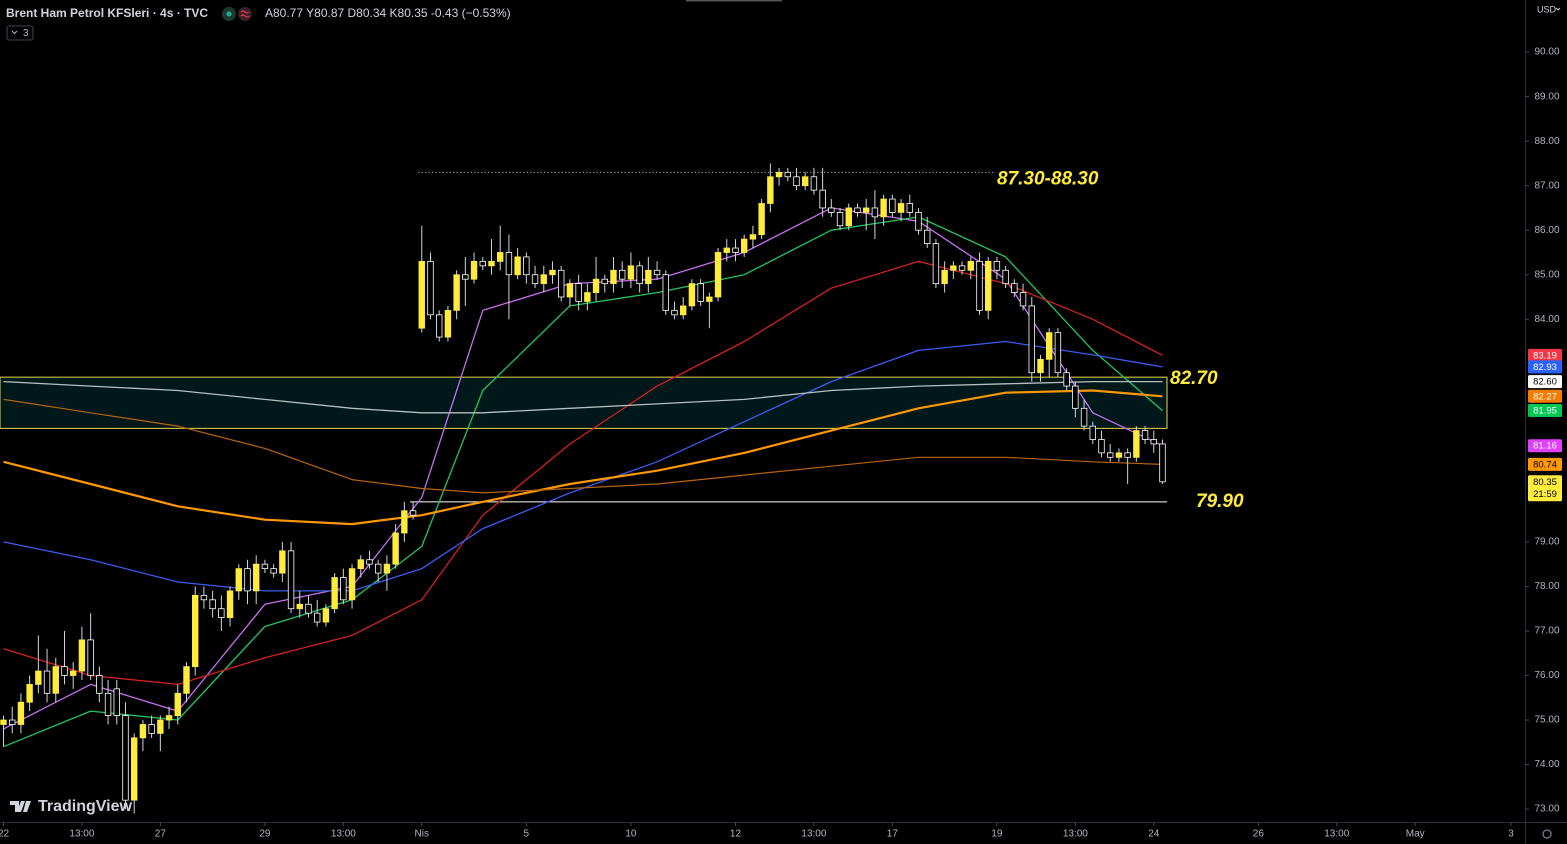 Image resolution: width=1567 pixels, height=844 pixels. Describe the element at coordinates (734, 1) in the screenshot. I see `top-handle` at that location.